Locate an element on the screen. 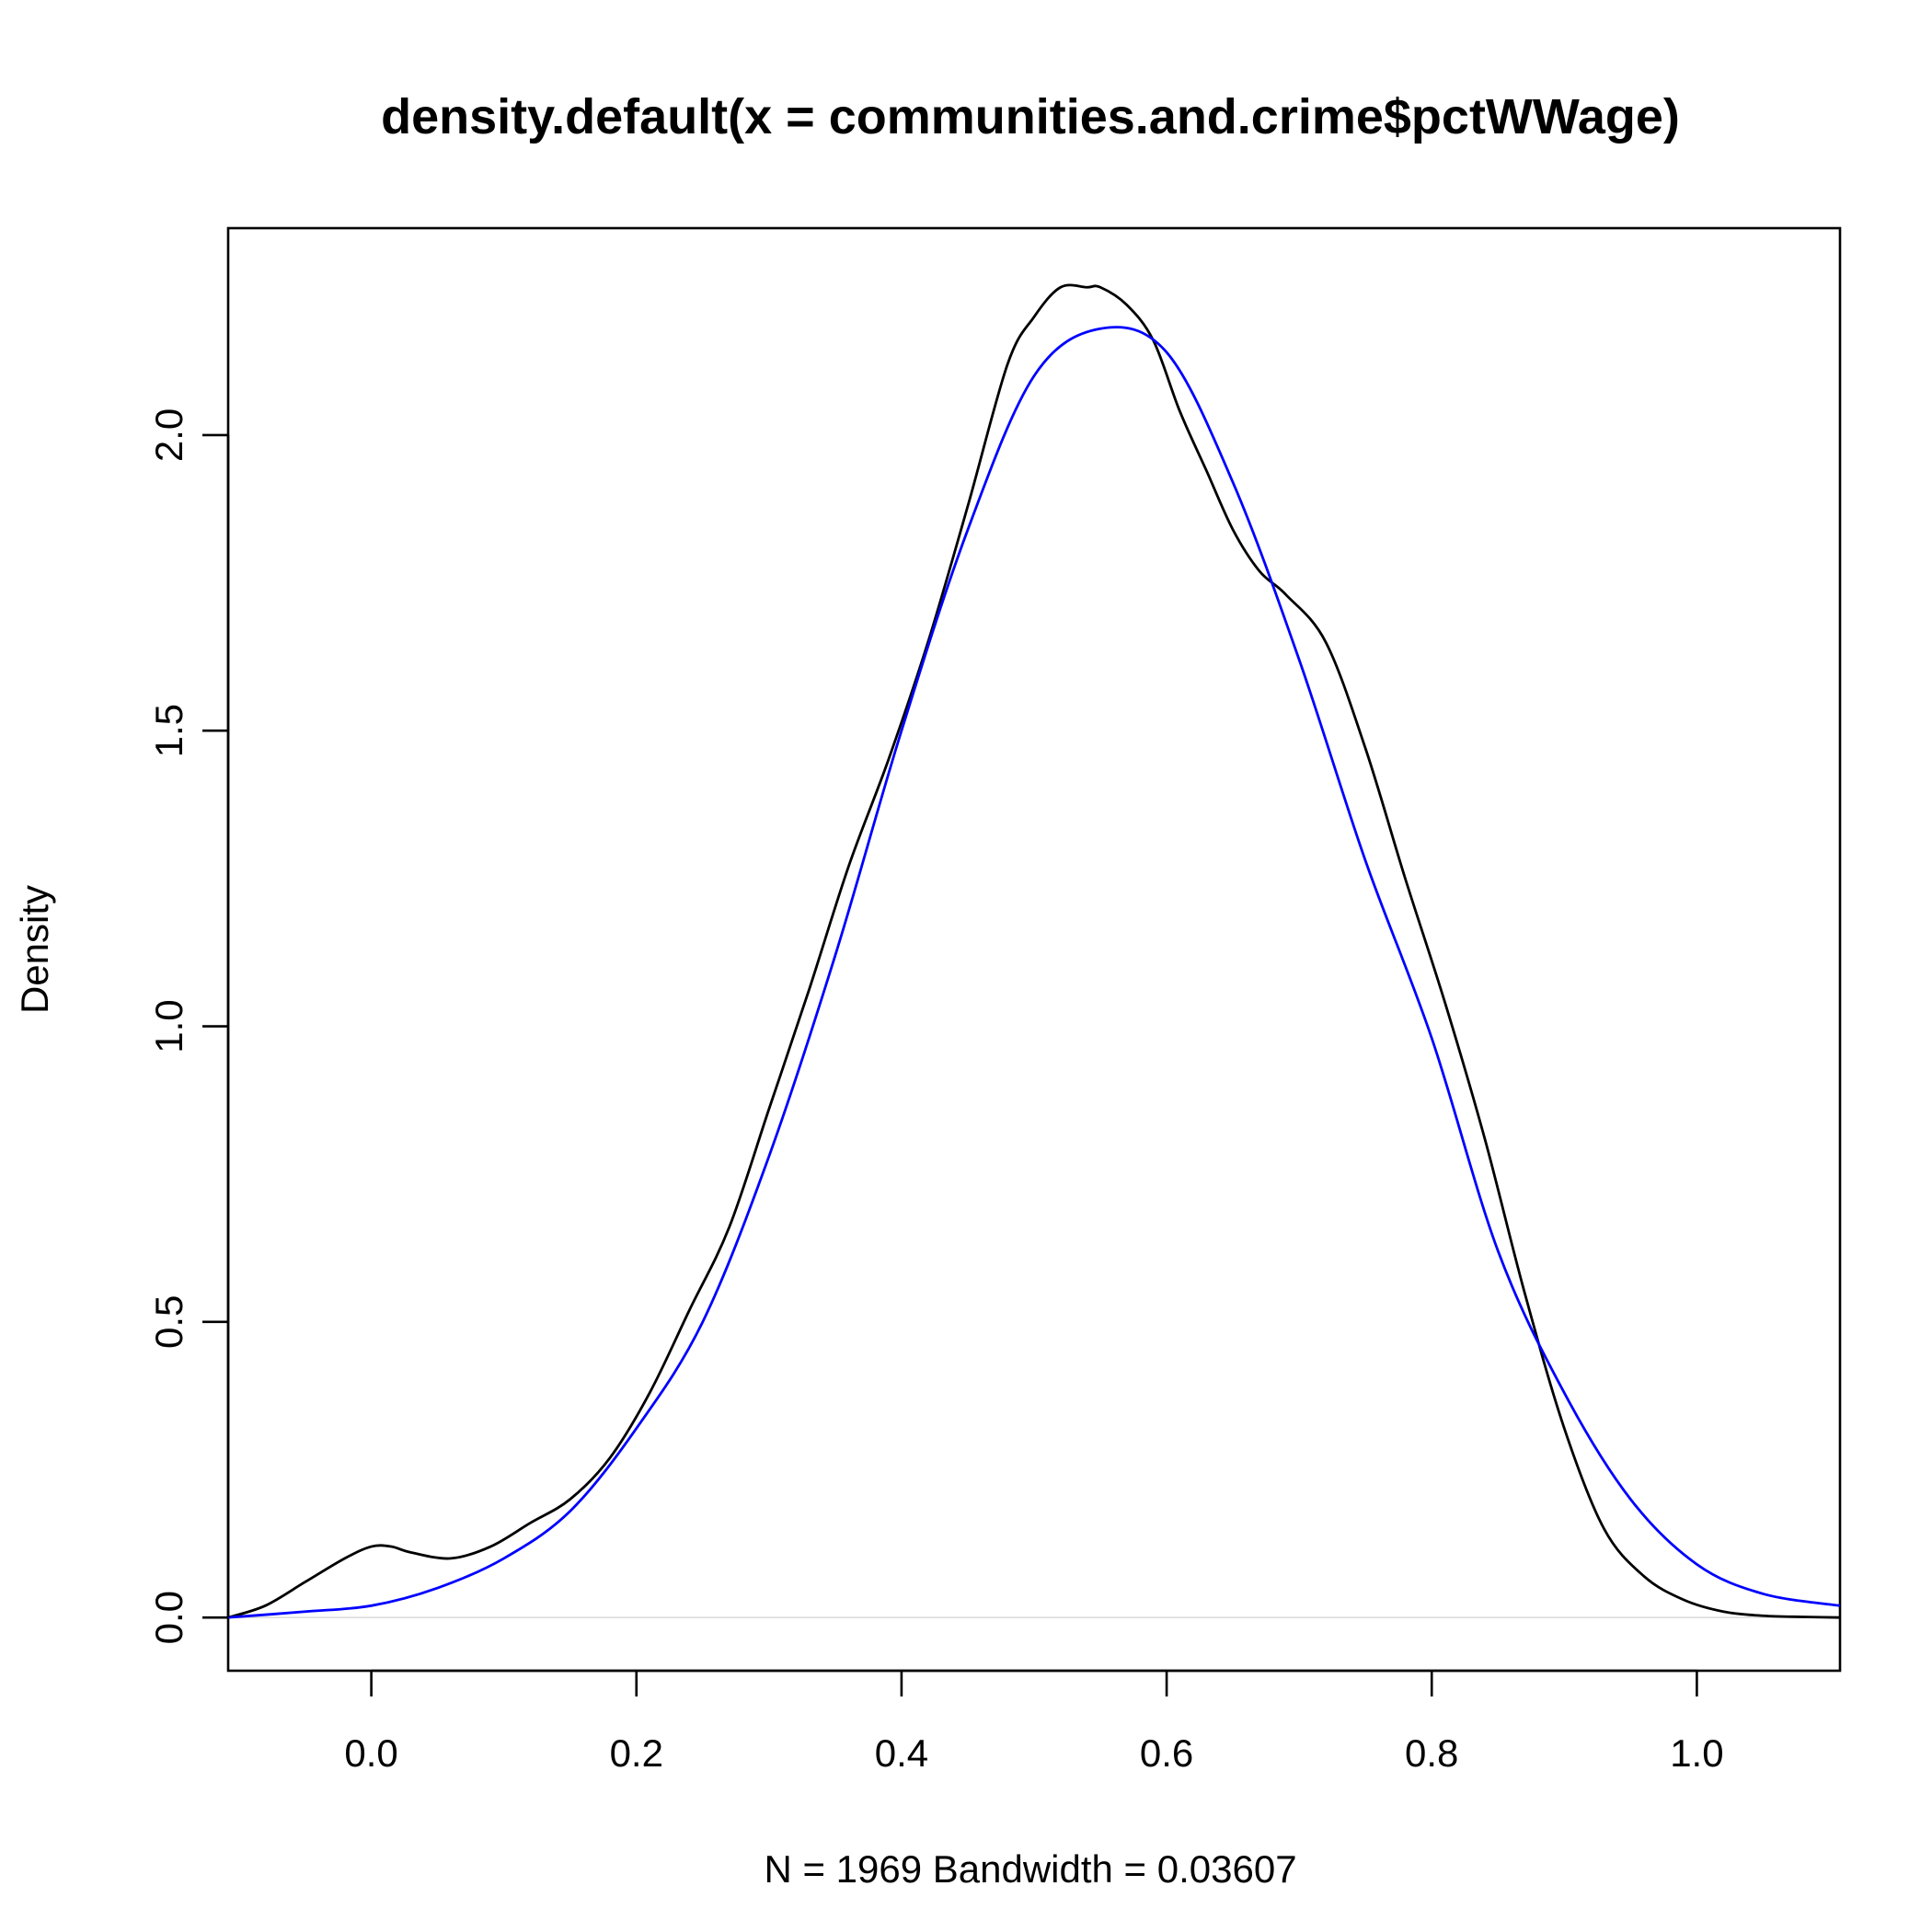 This screenshot has height=1932, width=1932. x-tick-label: 1.0 is located at coordinates (1696, 1753).